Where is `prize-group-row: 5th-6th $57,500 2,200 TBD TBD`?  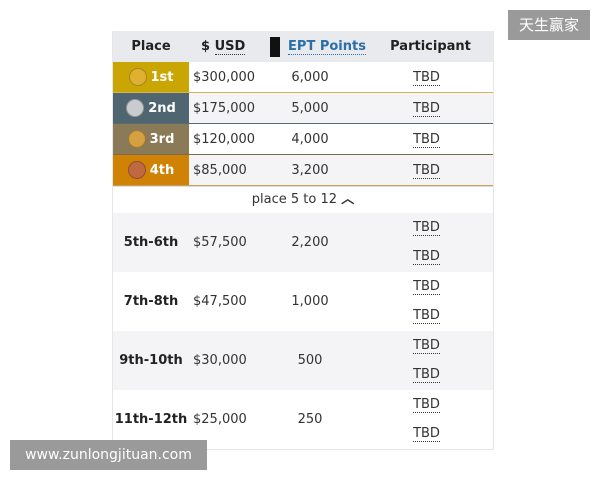
prize-group-row: 5th-6th $57,500 2,200 TBD TBD is located at coordinates (303, 242).